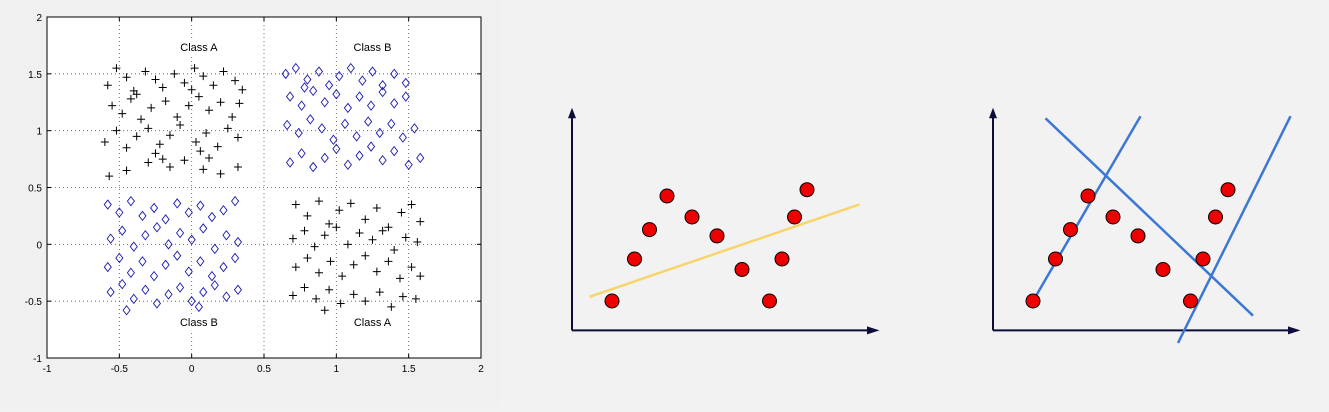 Image resolution: width=1329 pixels, height=412 pixels. Describe the element at coordinates (409, 369) in the screenshot. I see `x-tick-label: 1.5` at that location.